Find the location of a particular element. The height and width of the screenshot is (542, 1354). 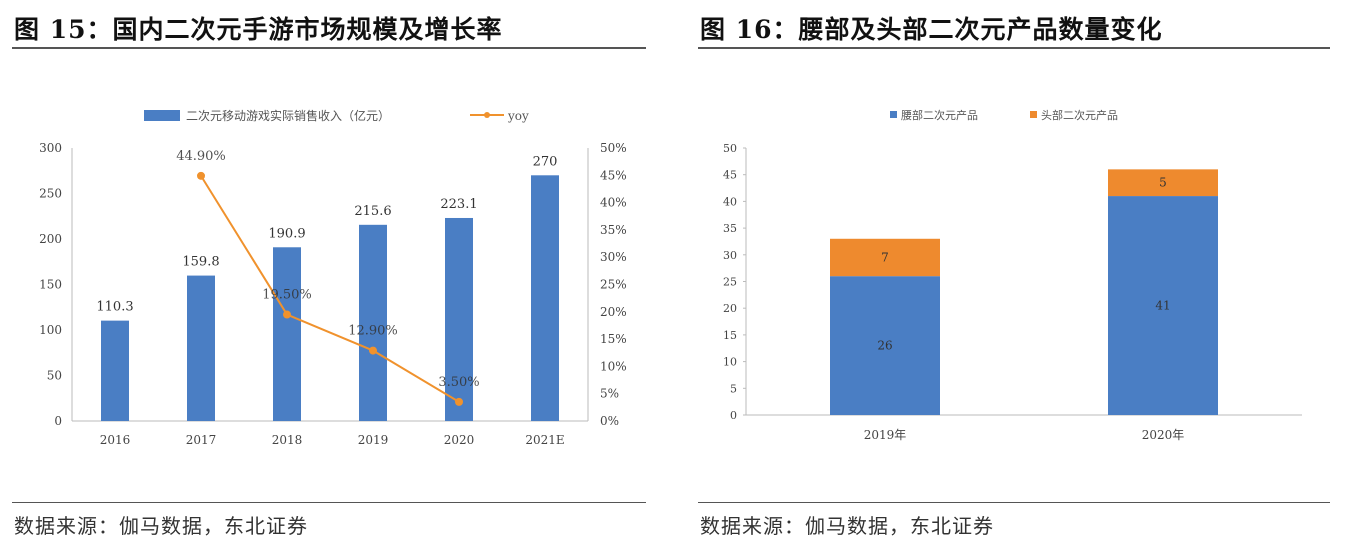

bar-value-label: 5 is located at coordinates (1163, 183).